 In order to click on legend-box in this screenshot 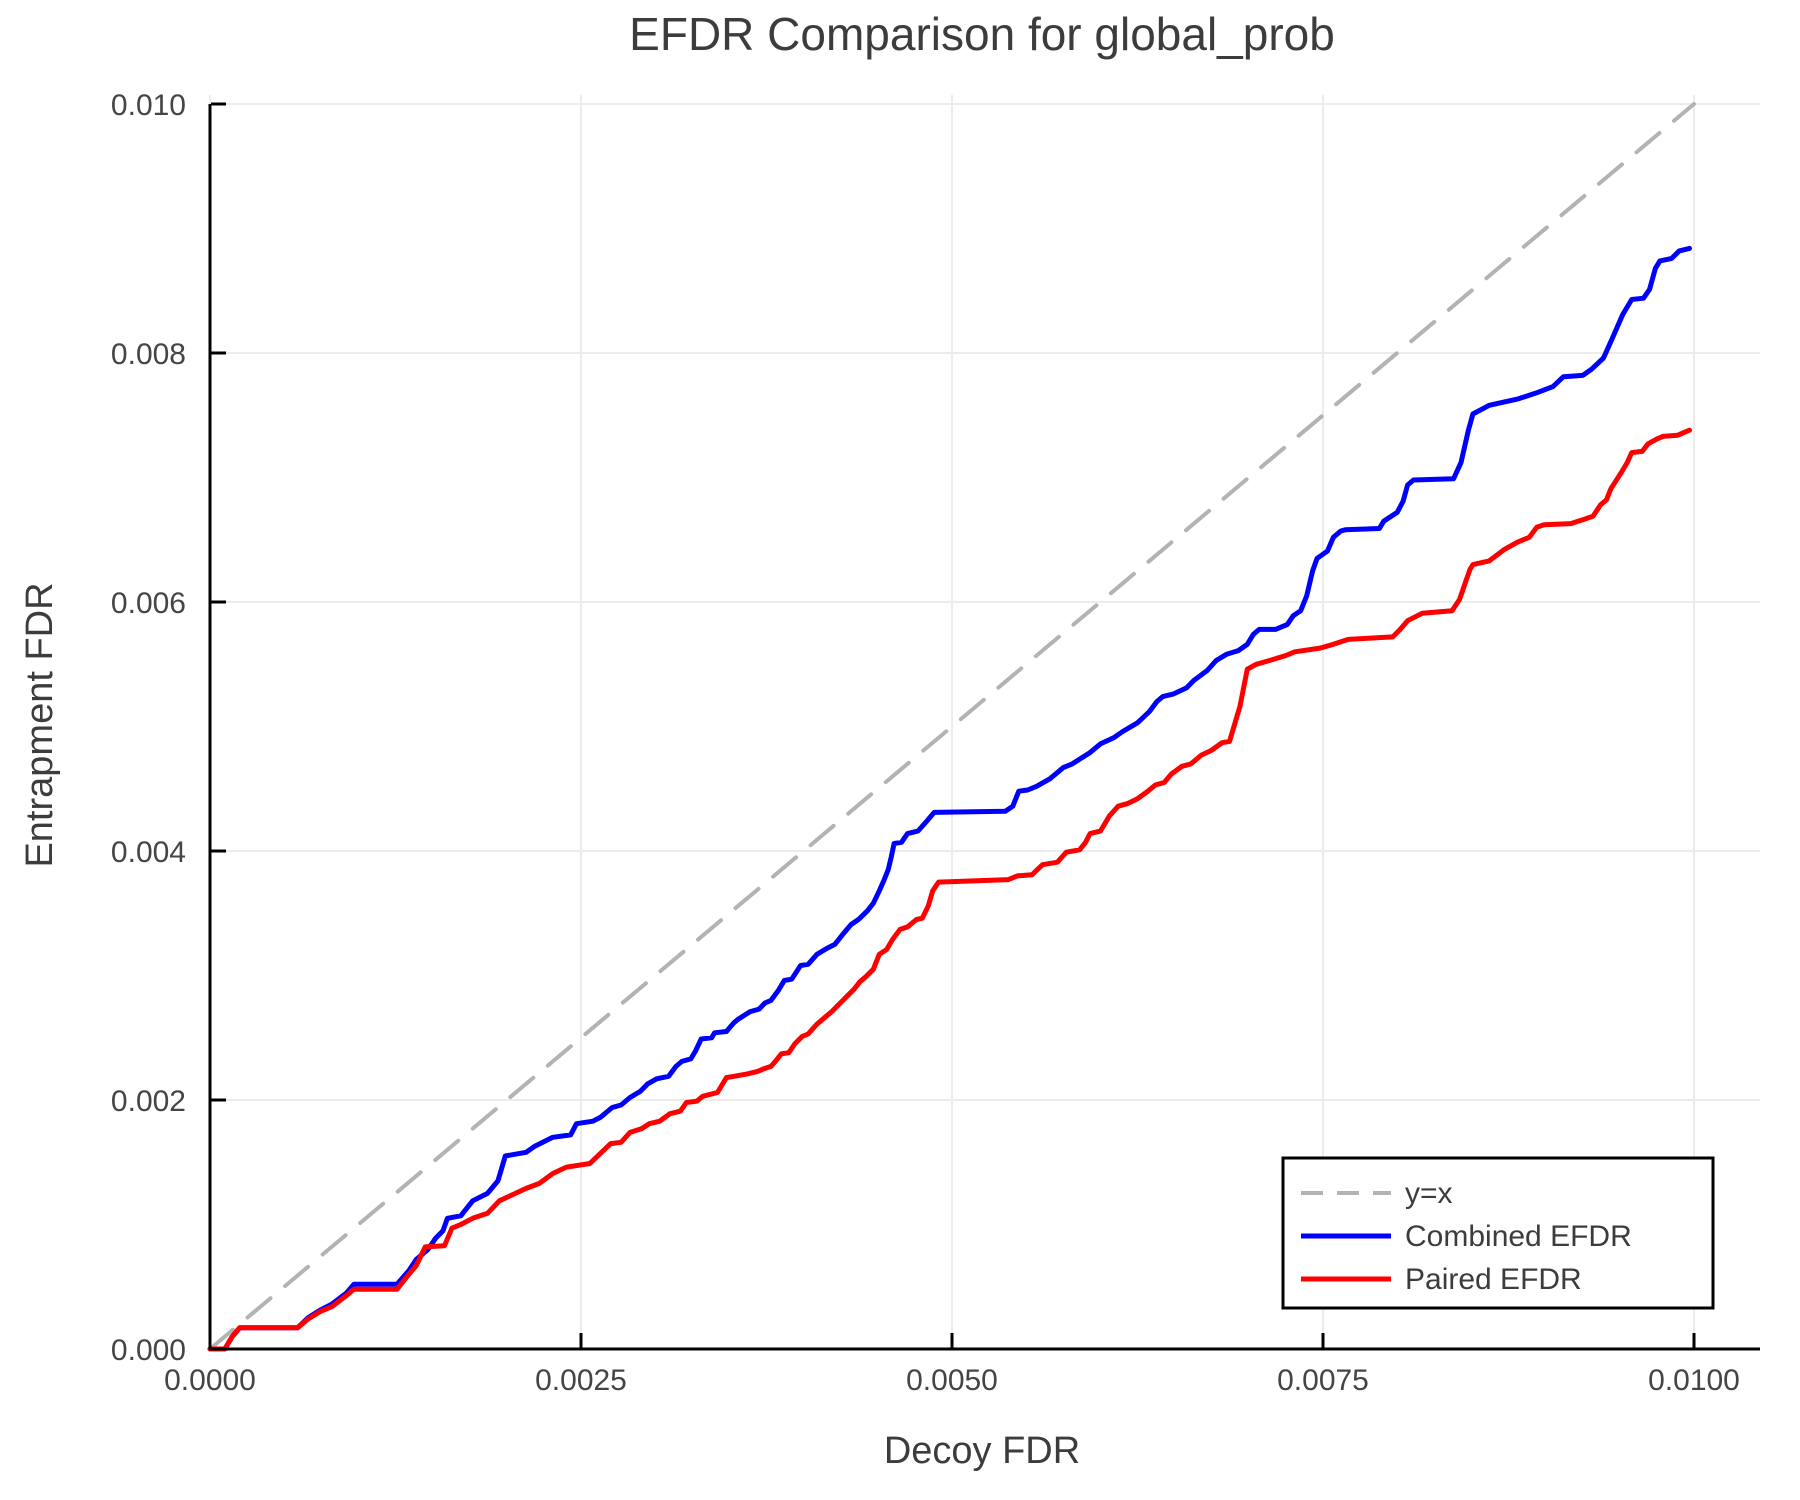, I will do `click(1498, 1233)`.